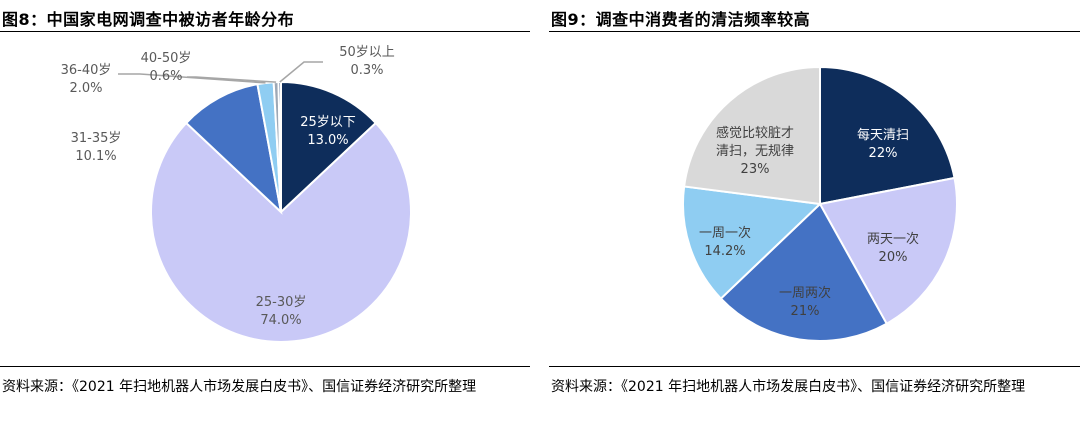 The height and width of the screenshot is (429, 1080). Describe the element at coordinates (893, 239) in the screenshot. I see `freq-pie-category-label-1: 两天一次` at that location.